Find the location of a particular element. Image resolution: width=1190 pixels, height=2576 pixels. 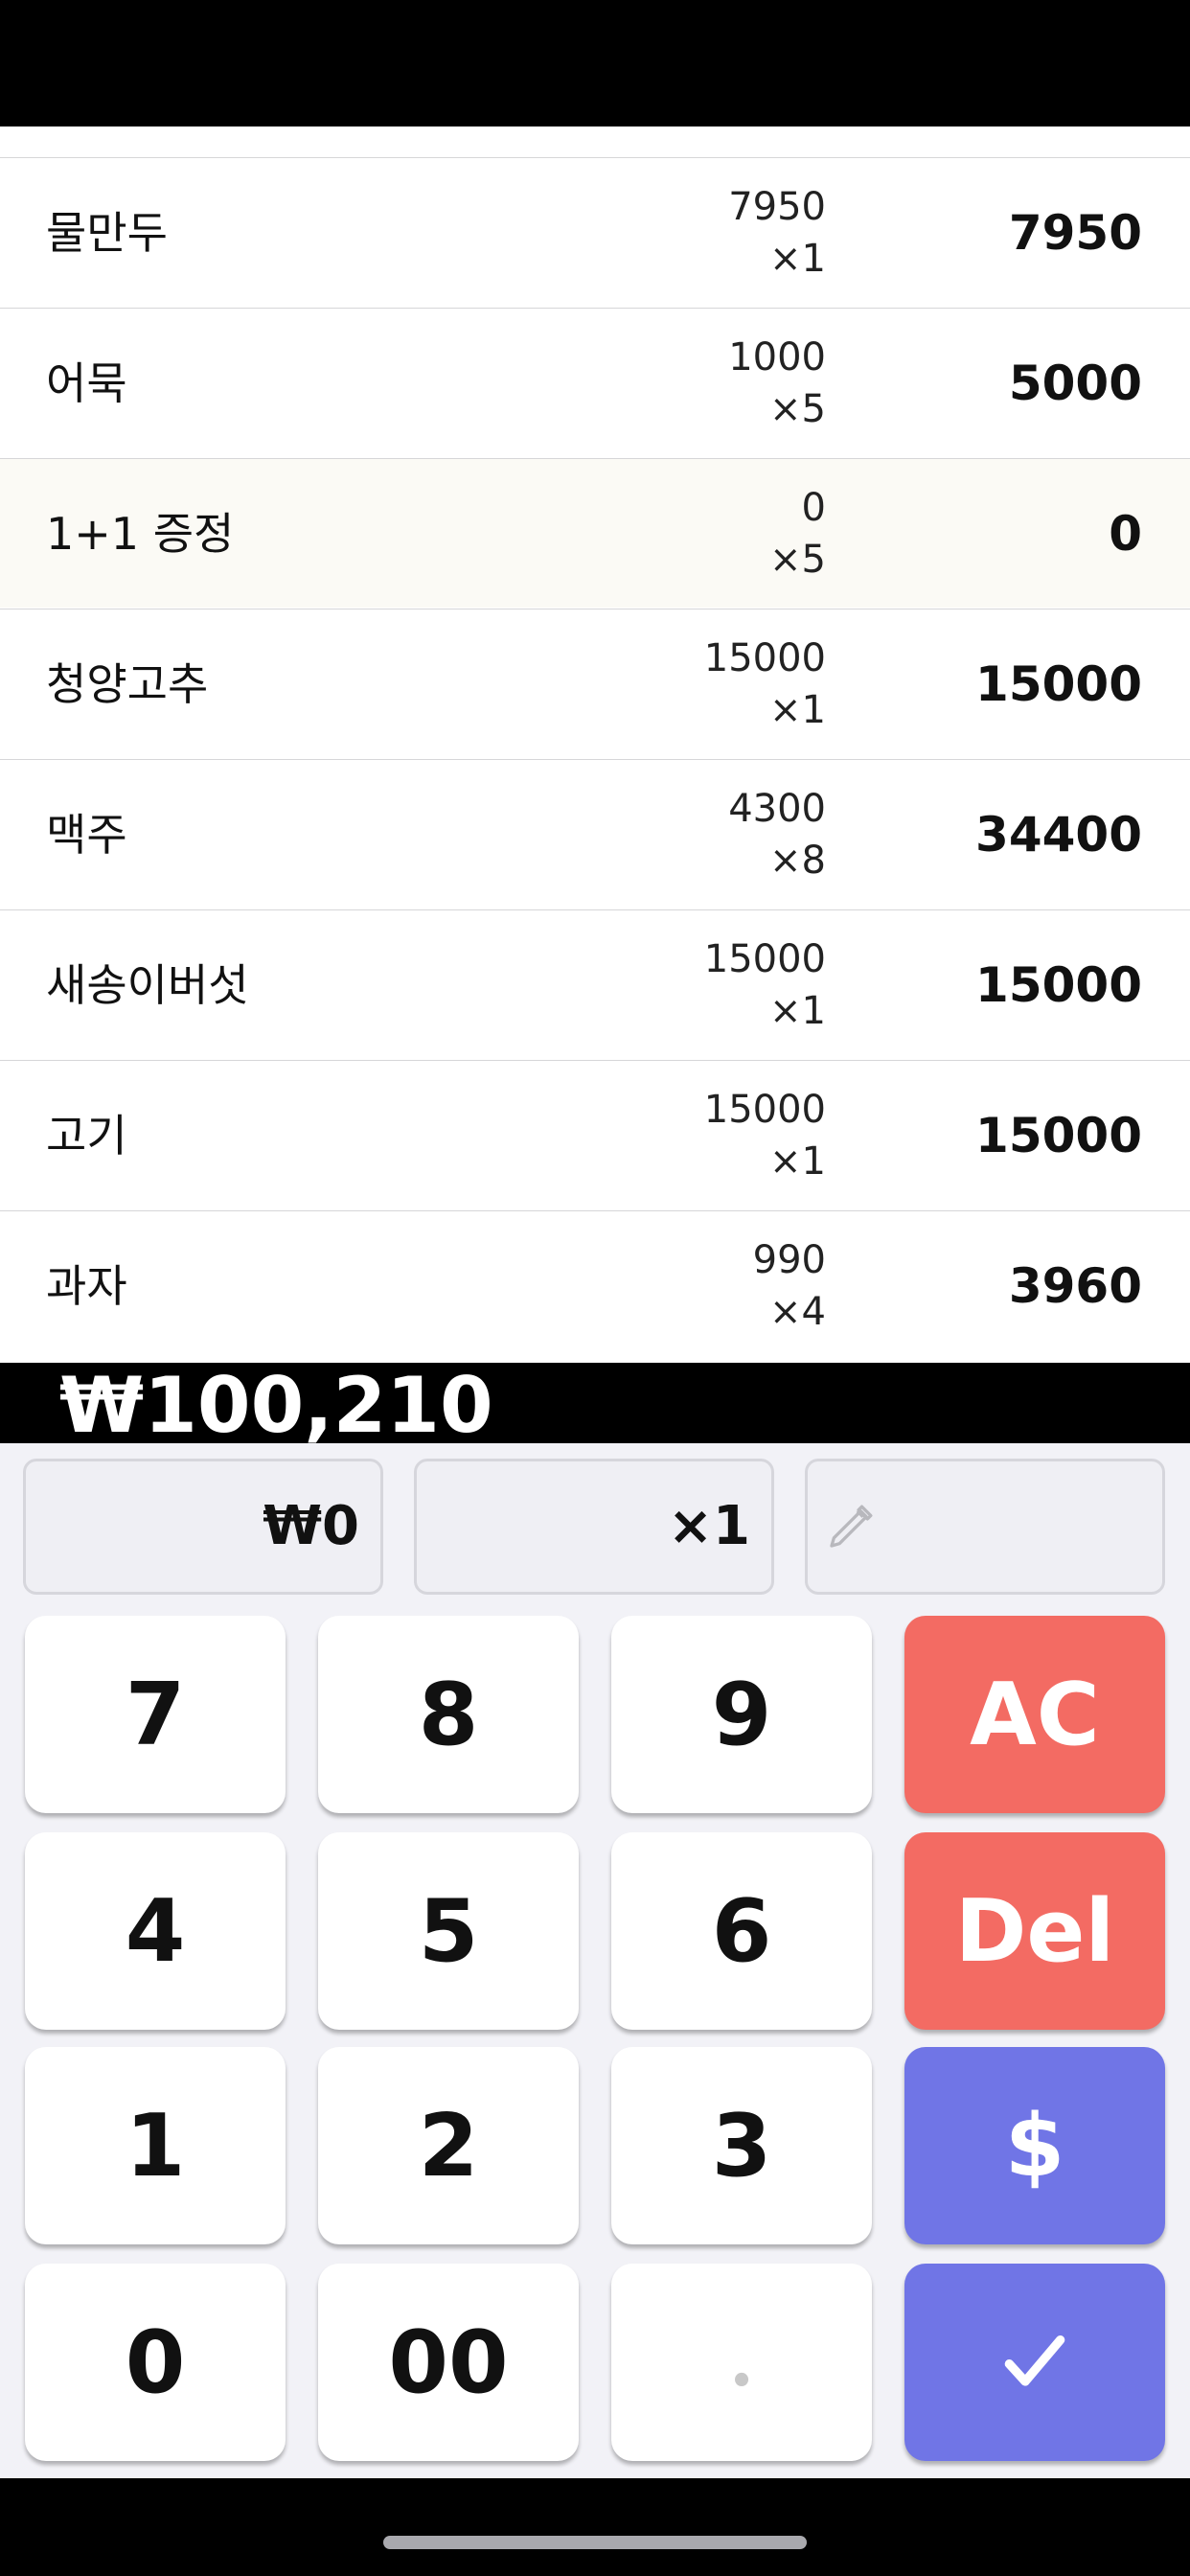

item-unit-qty: 1000 ×5 is located at coordinates (777, 383).